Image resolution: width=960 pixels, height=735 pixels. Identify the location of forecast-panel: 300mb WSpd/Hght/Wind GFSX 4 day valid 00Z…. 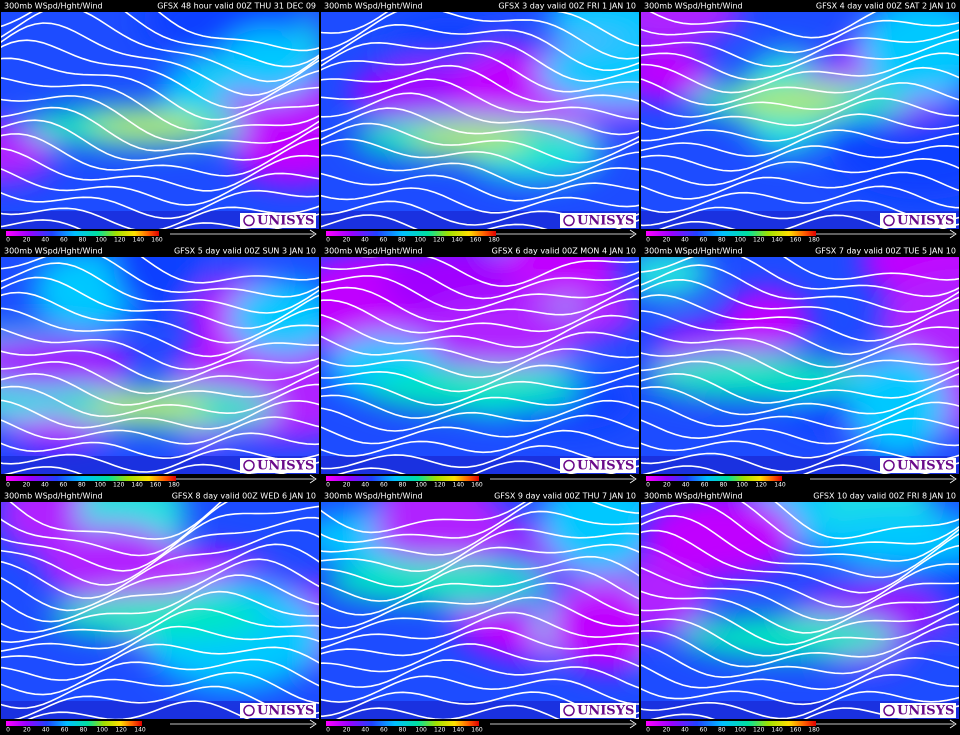
(800, 122).